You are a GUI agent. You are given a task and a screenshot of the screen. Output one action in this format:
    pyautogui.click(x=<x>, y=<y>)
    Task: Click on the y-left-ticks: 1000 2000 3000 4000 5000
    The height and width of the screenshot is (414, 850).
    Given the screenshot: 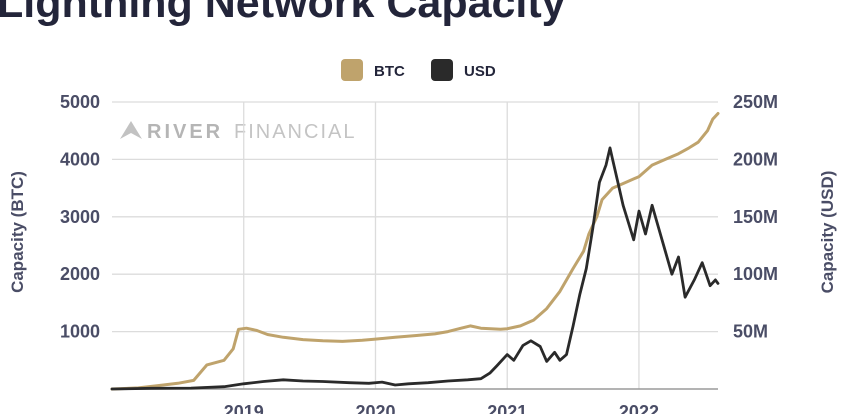 What is the action you would take?
    pyautogui.click(x=80, y=217)
    